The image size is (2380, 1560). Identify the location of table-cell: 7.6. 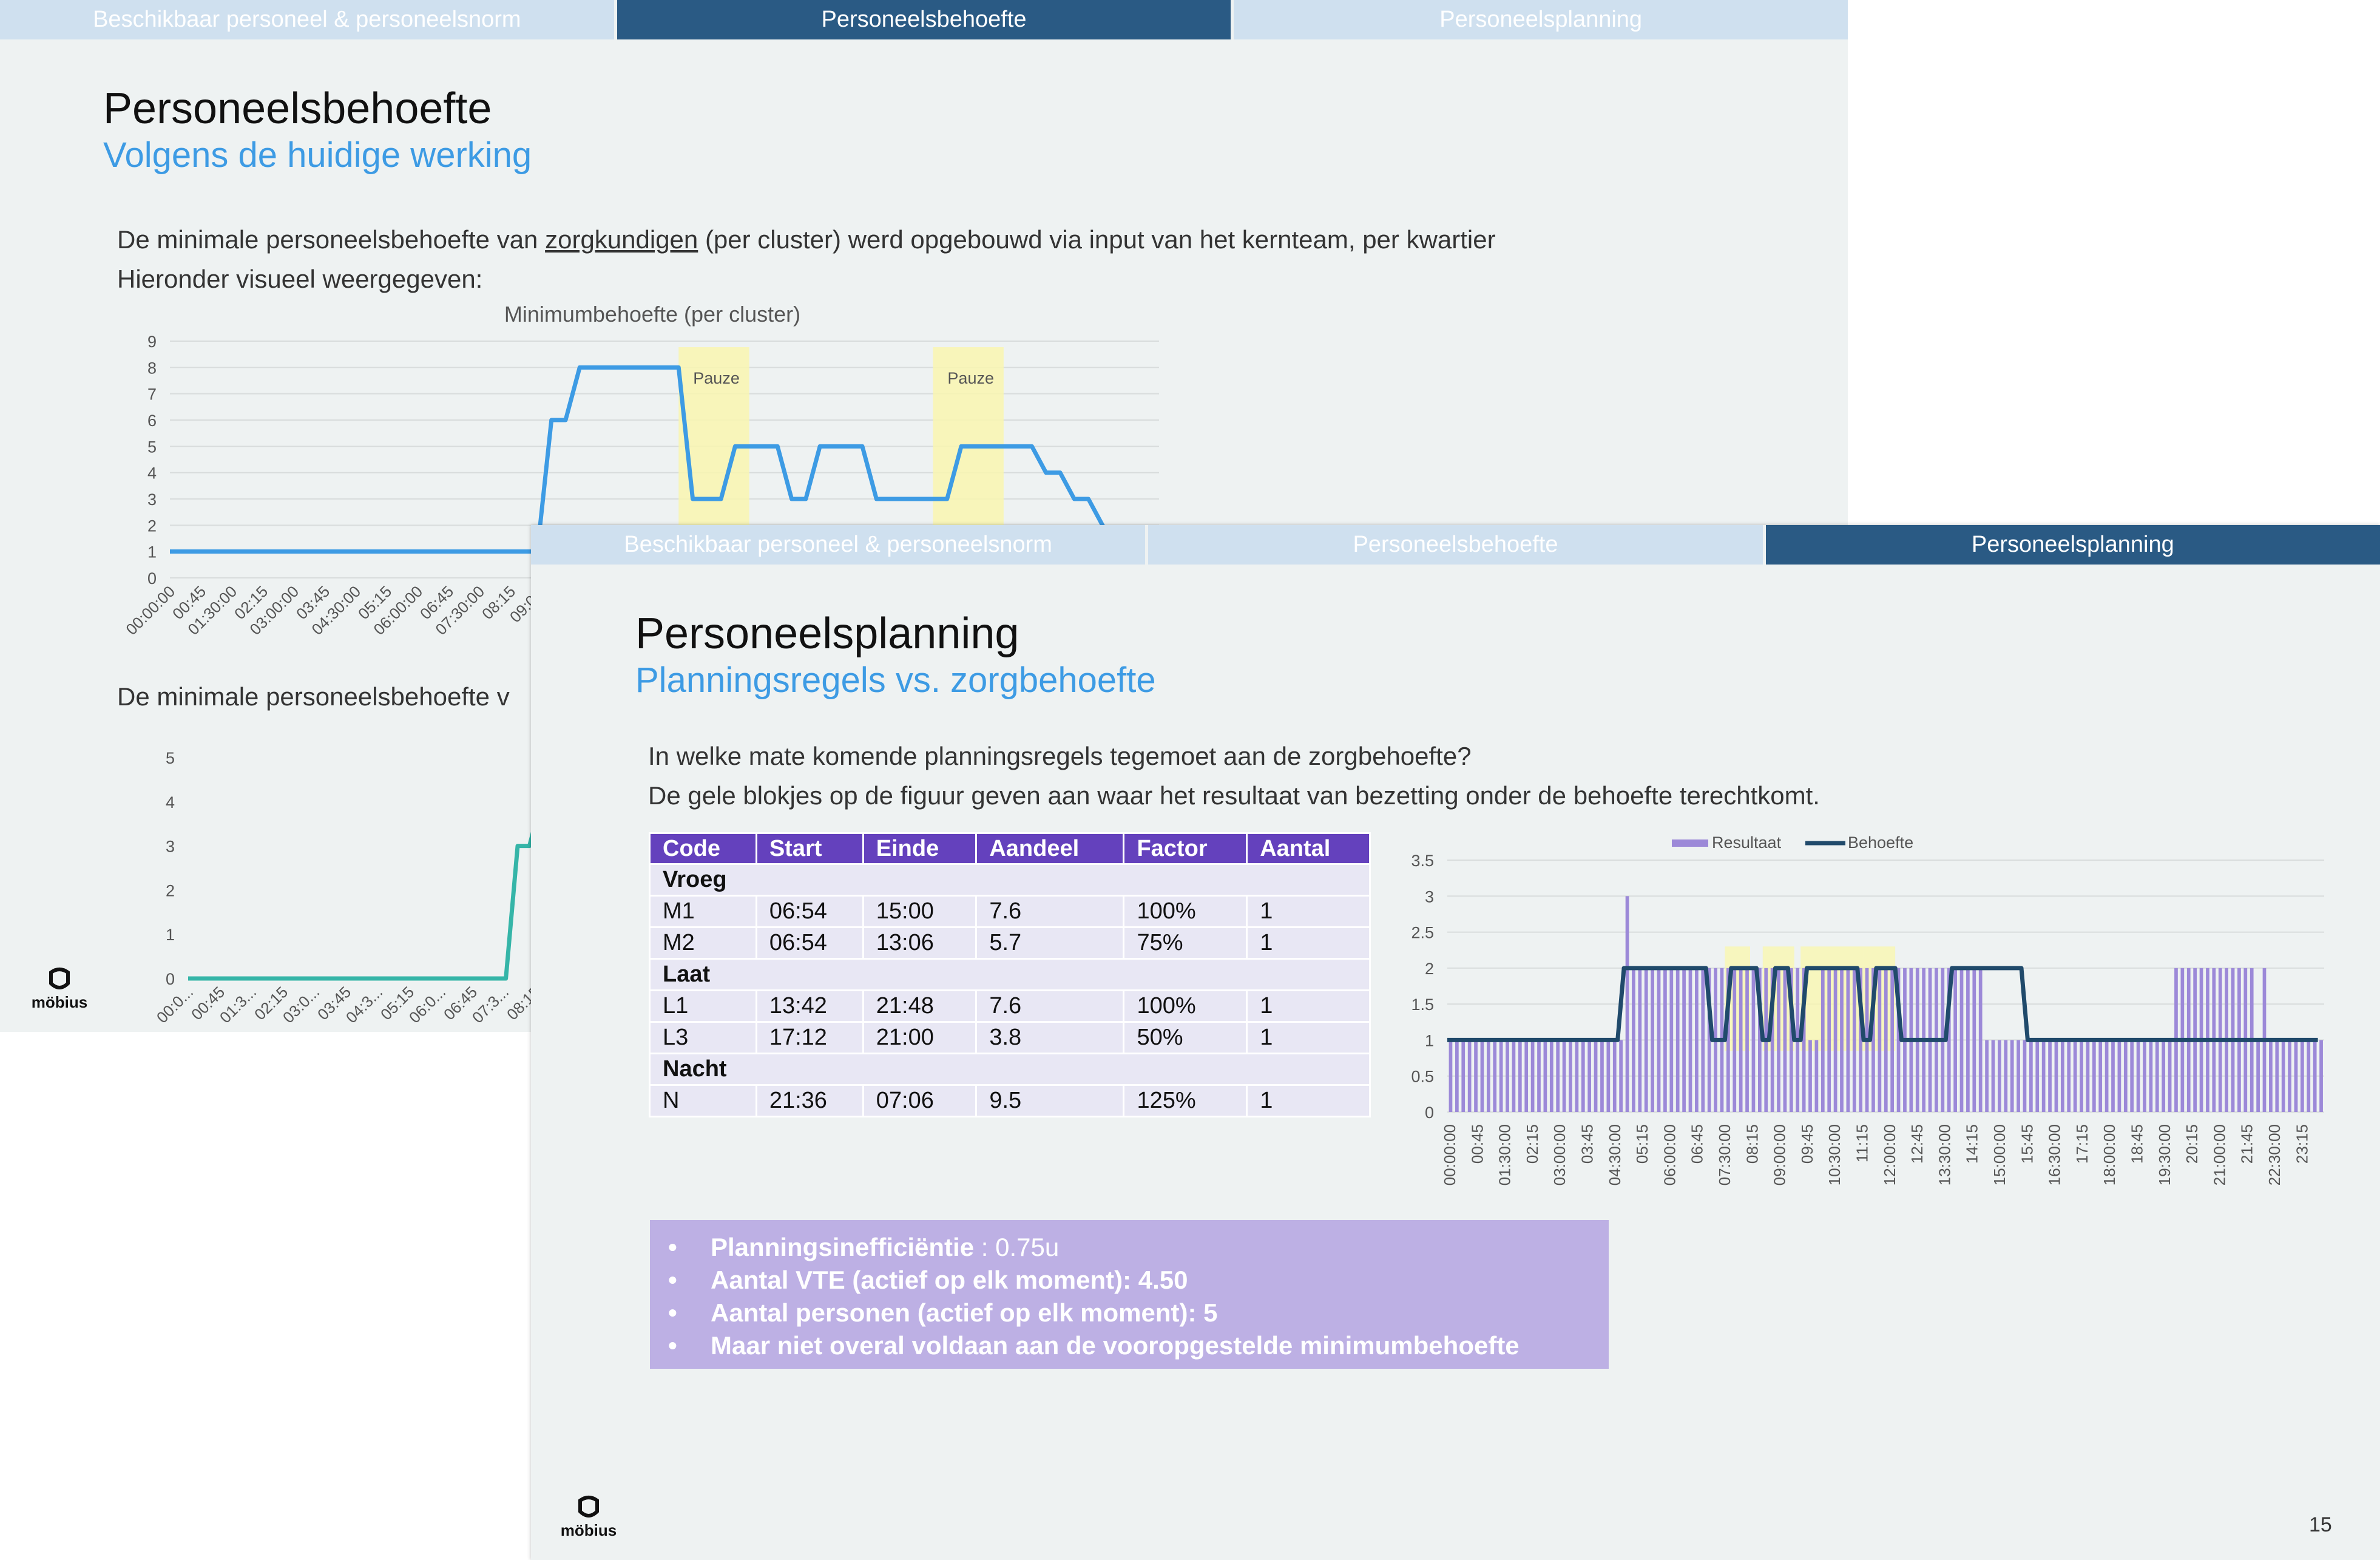
(1050, 1006).